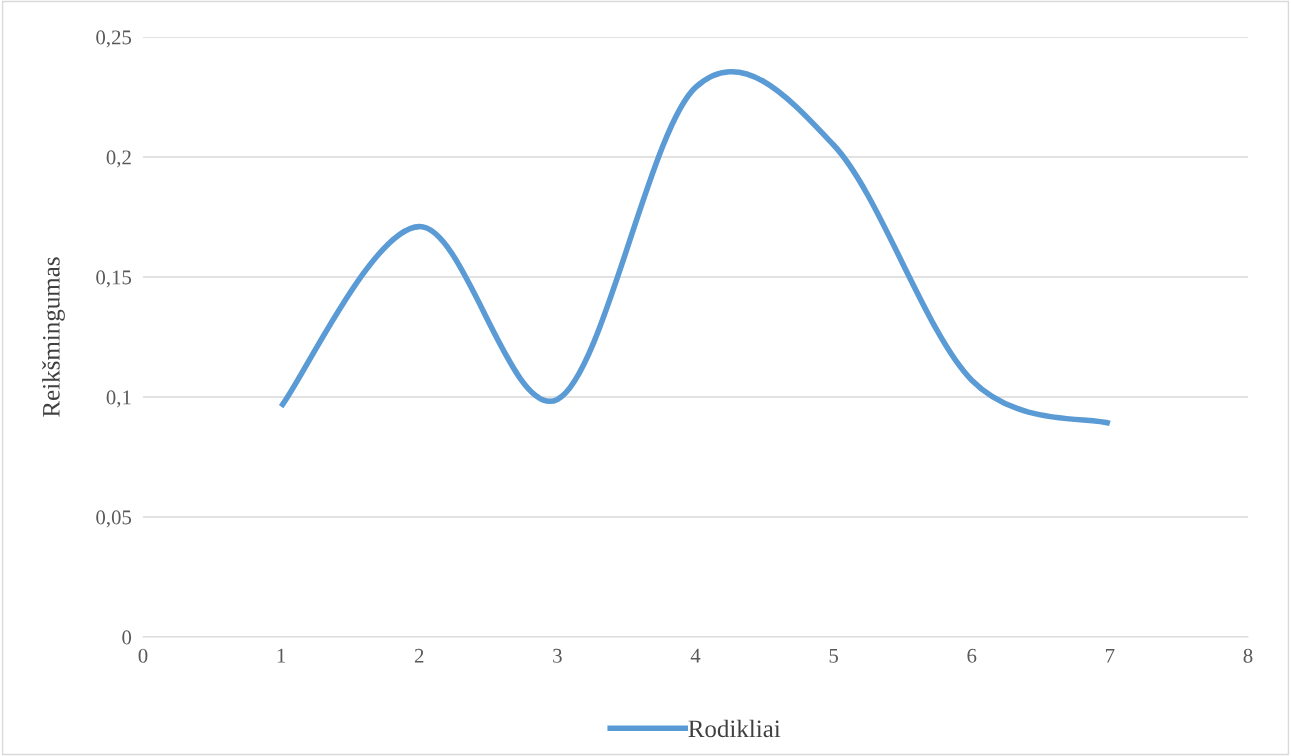  I want to click on x-tick-label: 1, so click(281, 655).